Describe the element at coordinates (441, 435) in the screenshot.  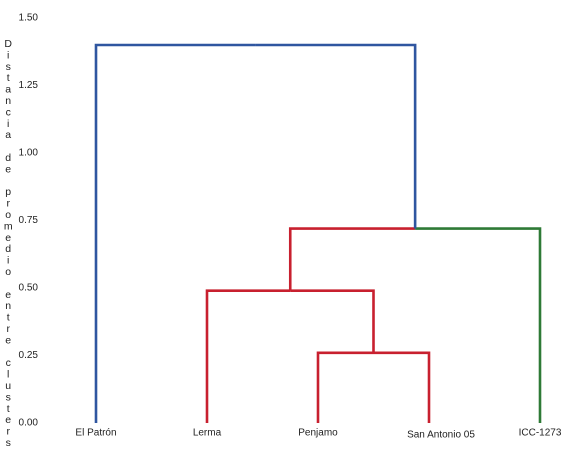
I see `leaf-label: San Antonio 05` at that location.